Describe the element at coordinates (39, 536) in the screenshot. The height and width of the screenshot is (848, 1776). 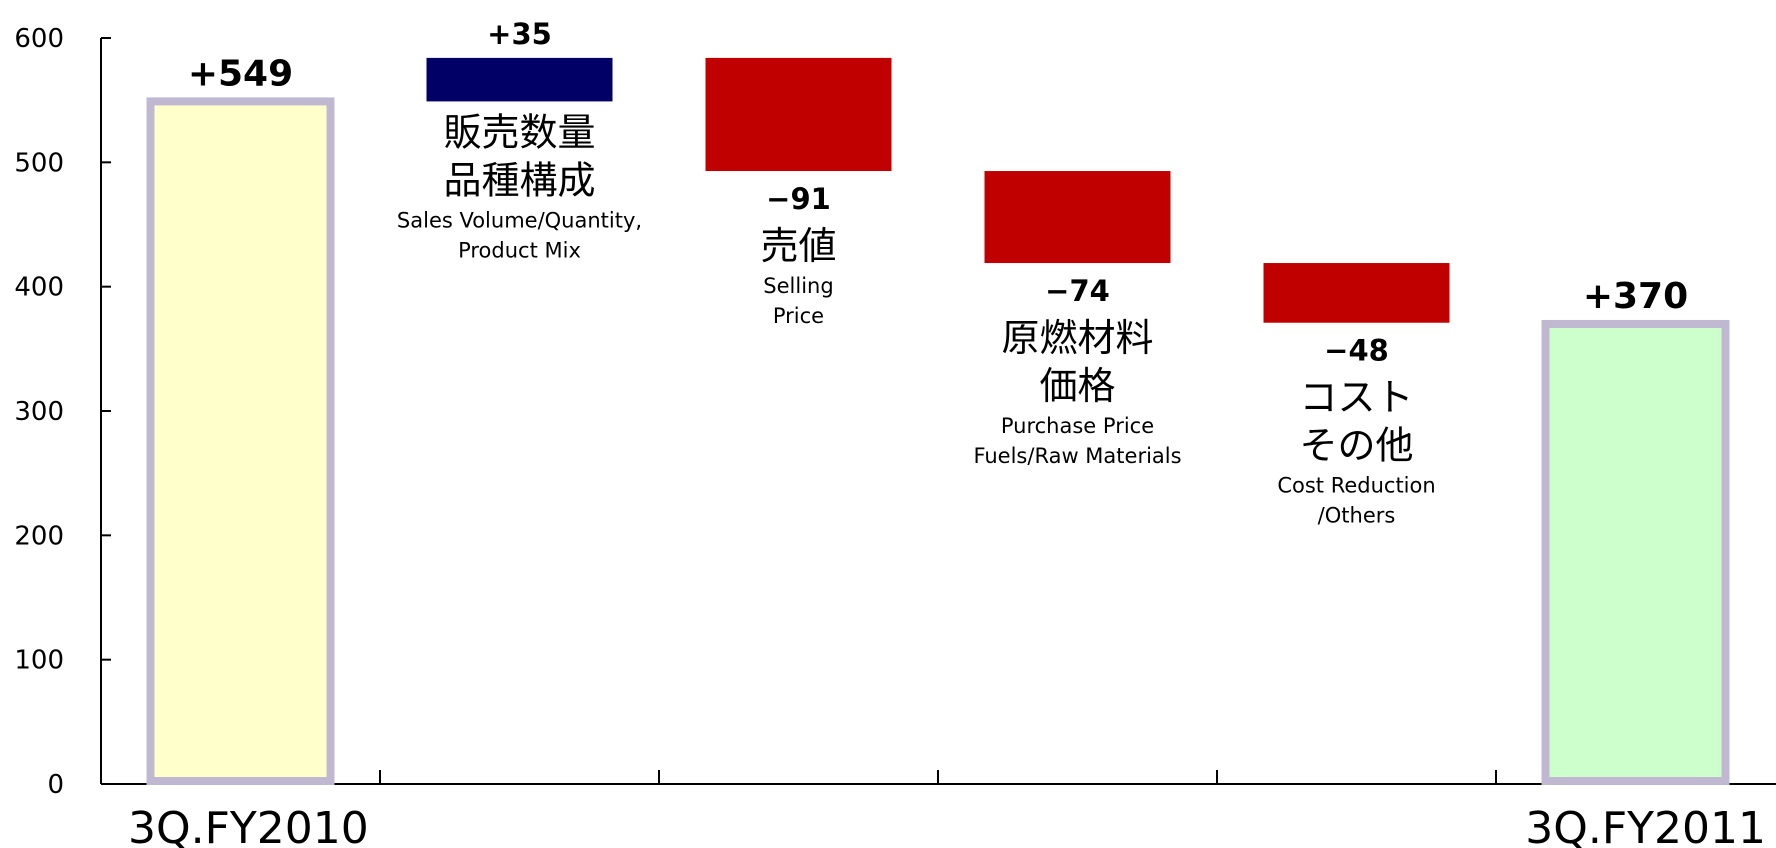
I see `y-tick-label: 200` at that location.